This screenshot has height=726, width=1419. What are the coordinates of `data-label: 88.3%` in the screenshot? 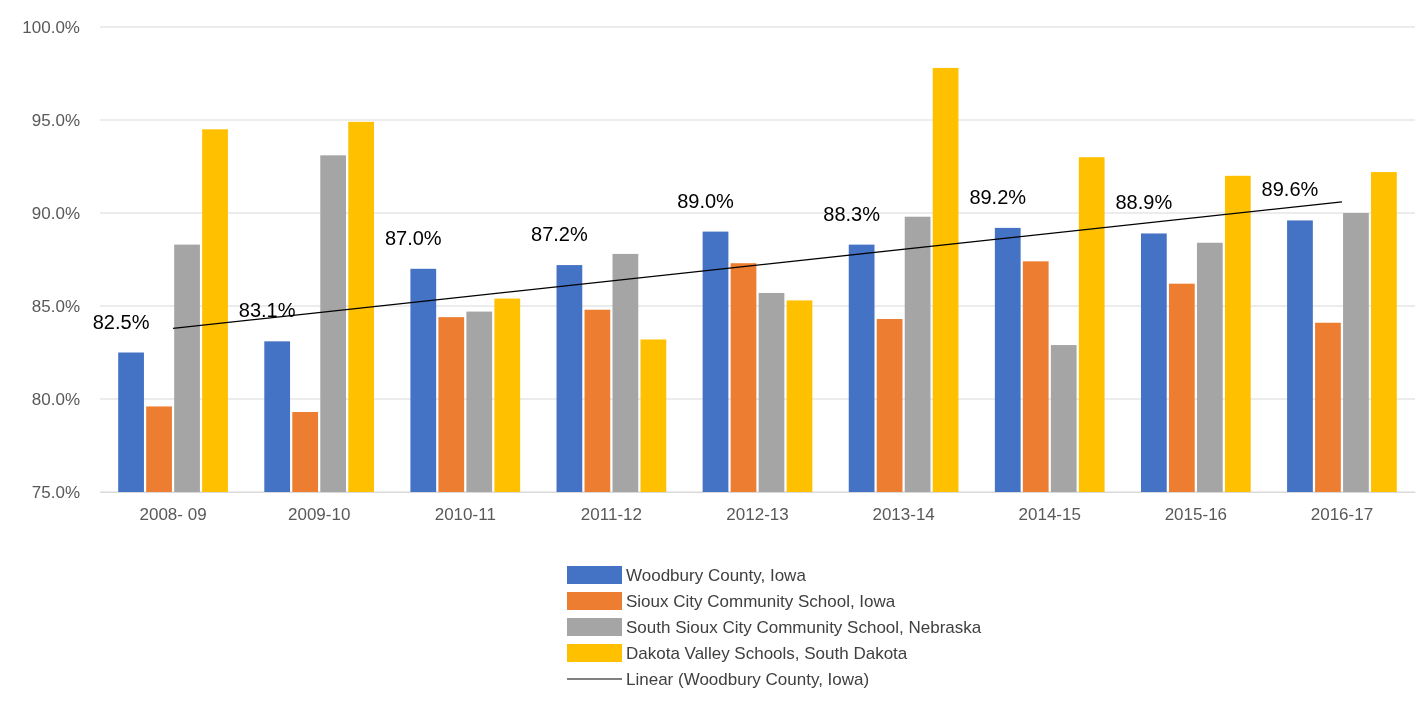 It's located at (852, 213).